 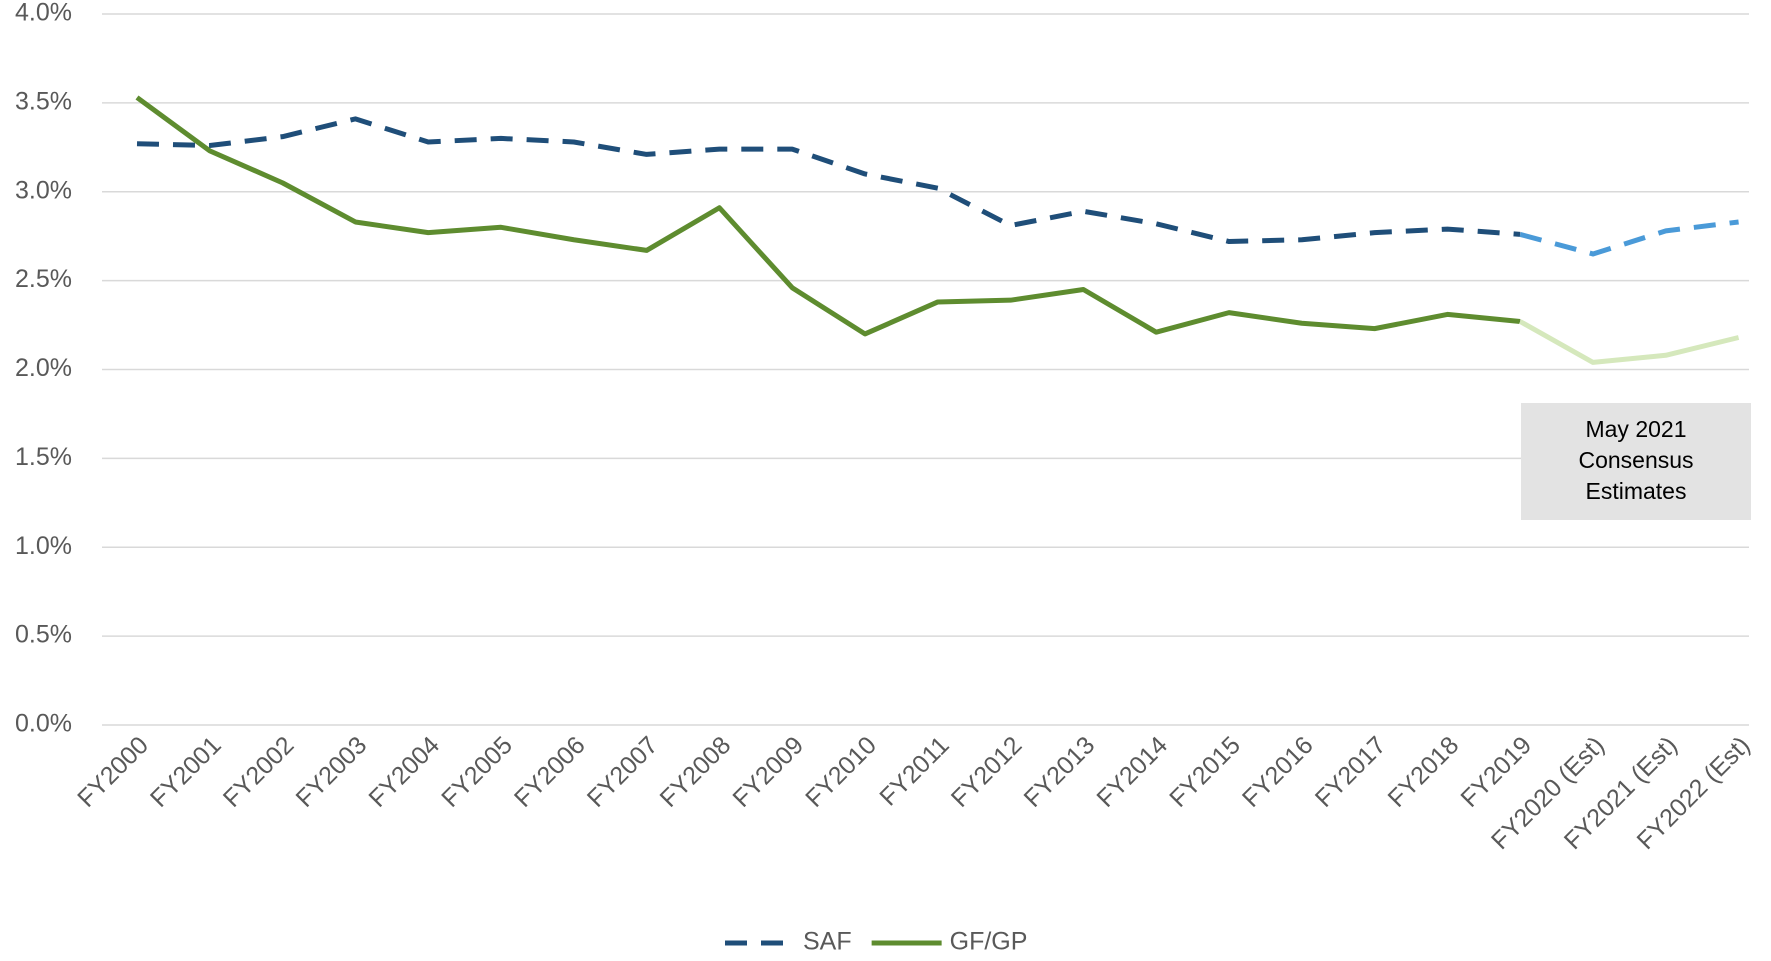 What do you see at coordinates (1278, 772) in the screenshot?
I see `x-tick-label: FY2016` at bounding box center [1278, 772].